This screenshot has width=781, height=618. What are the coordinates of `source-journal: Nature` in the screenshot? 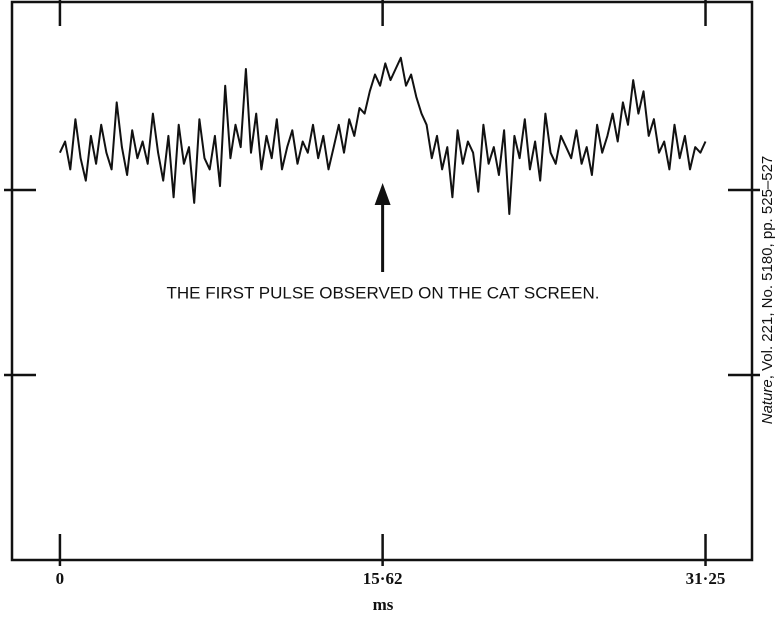 It's located at (767, 401).